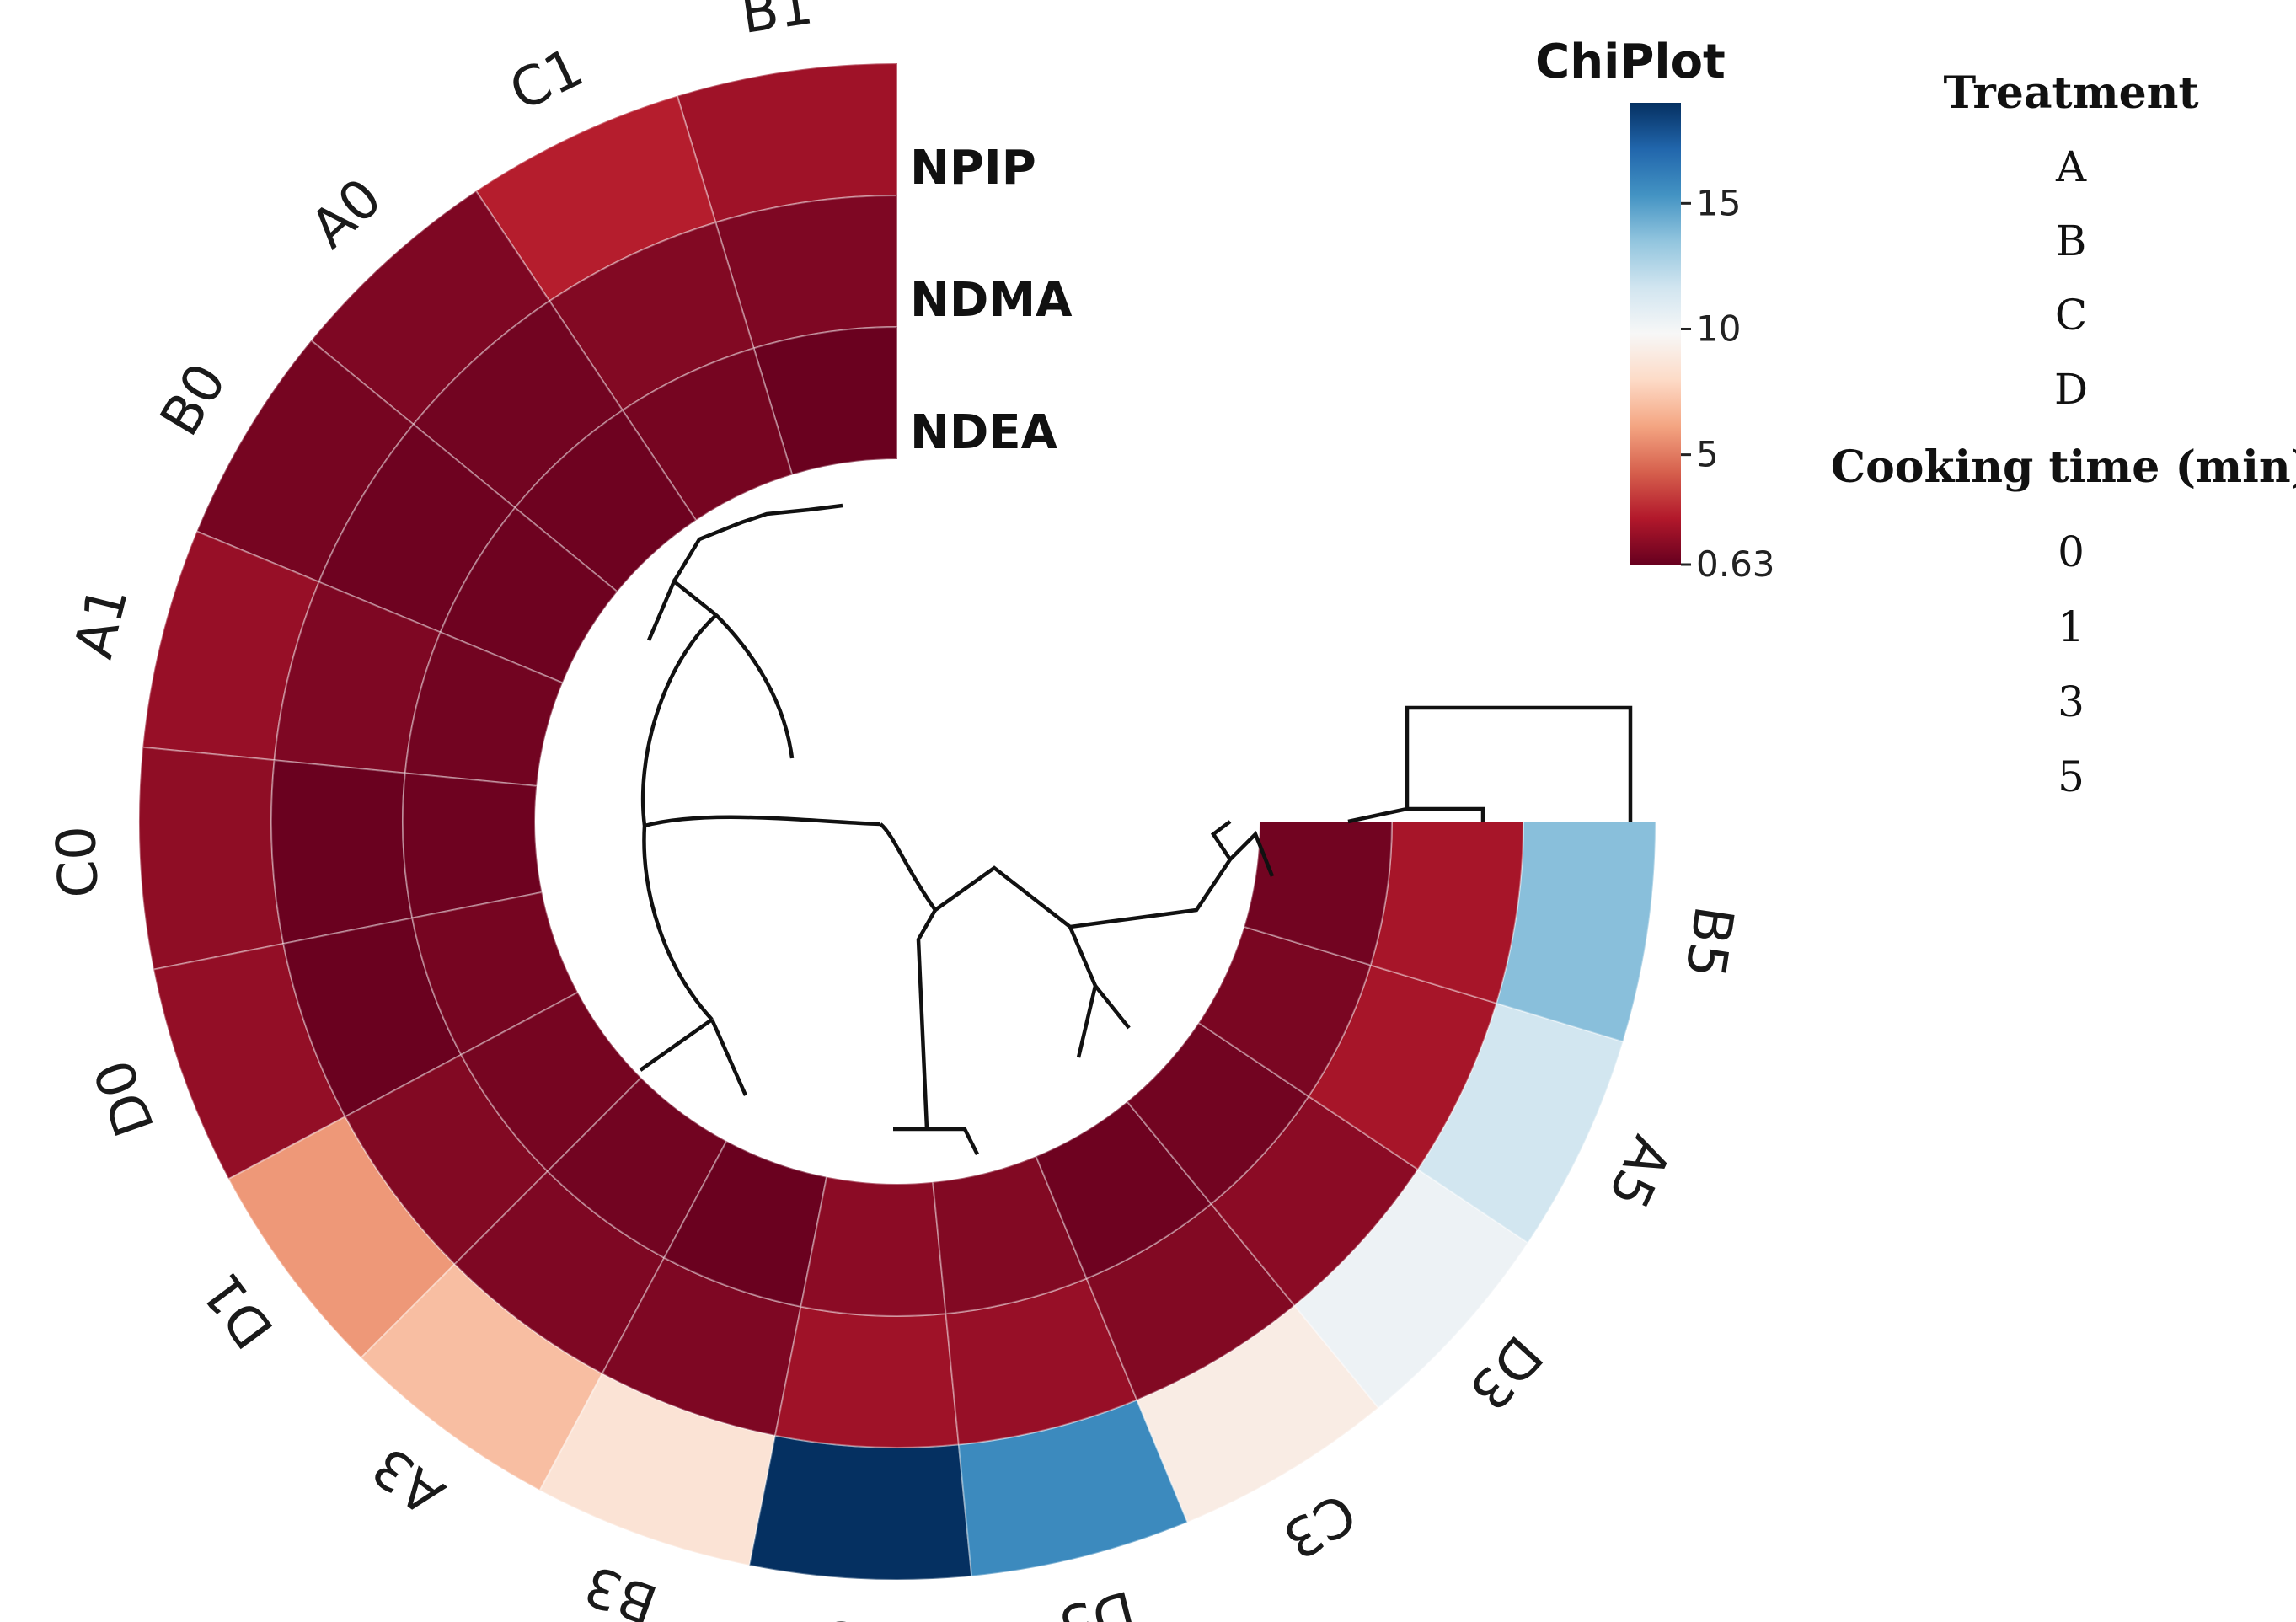 The image size is (2296, 1622). What do you see at coordinates (1318, 893) in the screenshot?
I see `heat-cell-ndea-b5` at bounding box center [1318, 893].